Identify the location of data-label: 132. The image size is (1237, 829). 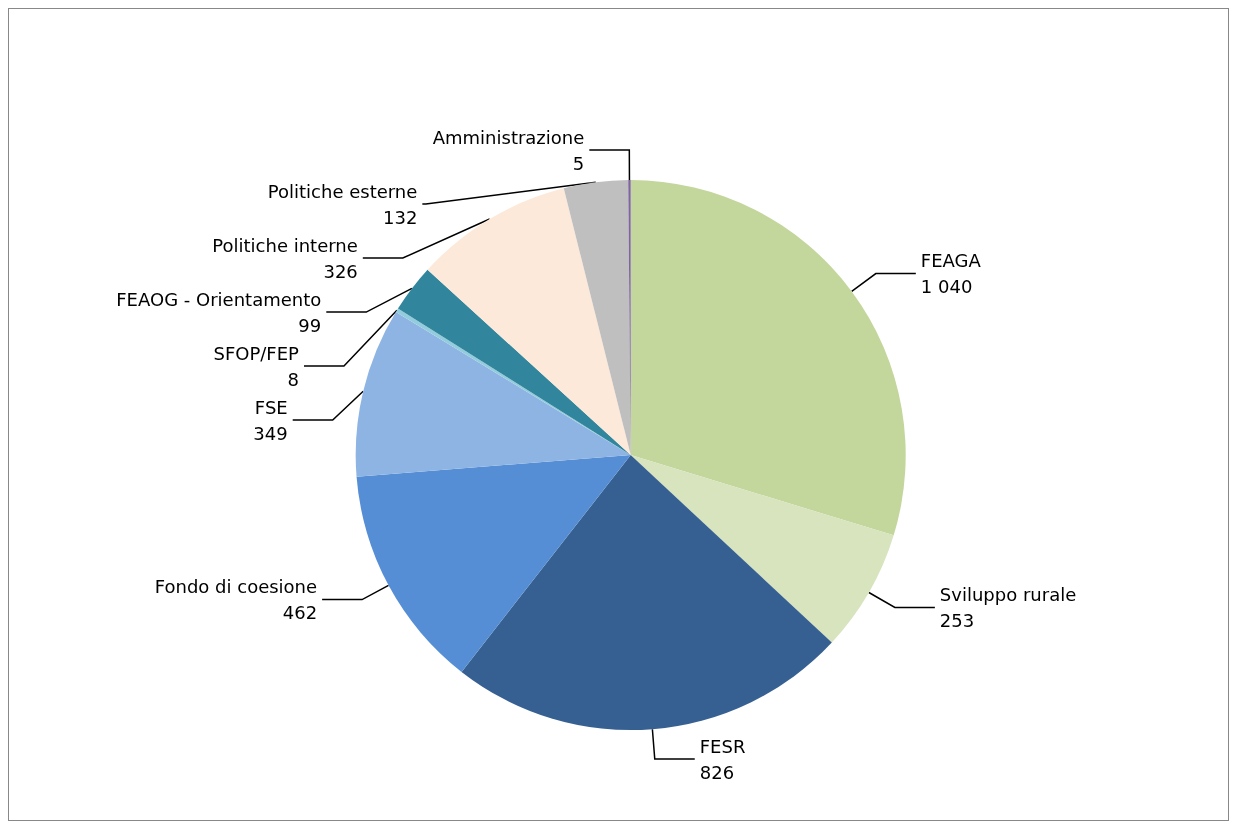
(400, 217).